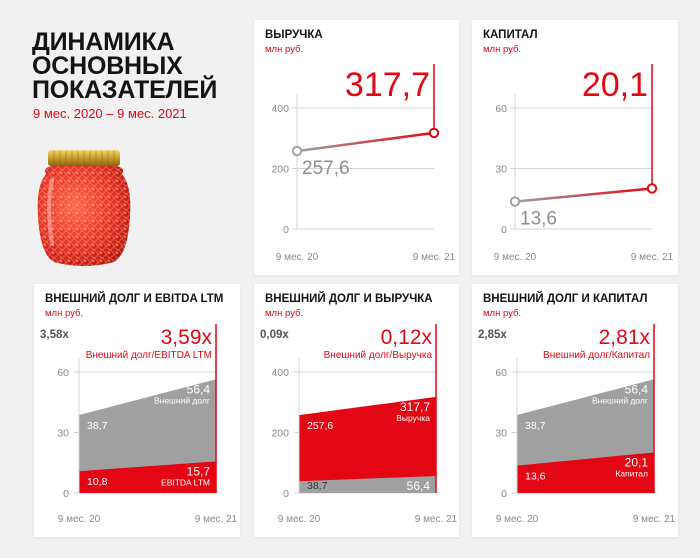 This screenshot has height=558, width=700. What do you see at coordinates (363, 163) in the screenshot?
I see `revenue-chart: 0 200 400 9 мес. 20 9 мес. 21 257,6 317,7` at bounding box center [363, 163].